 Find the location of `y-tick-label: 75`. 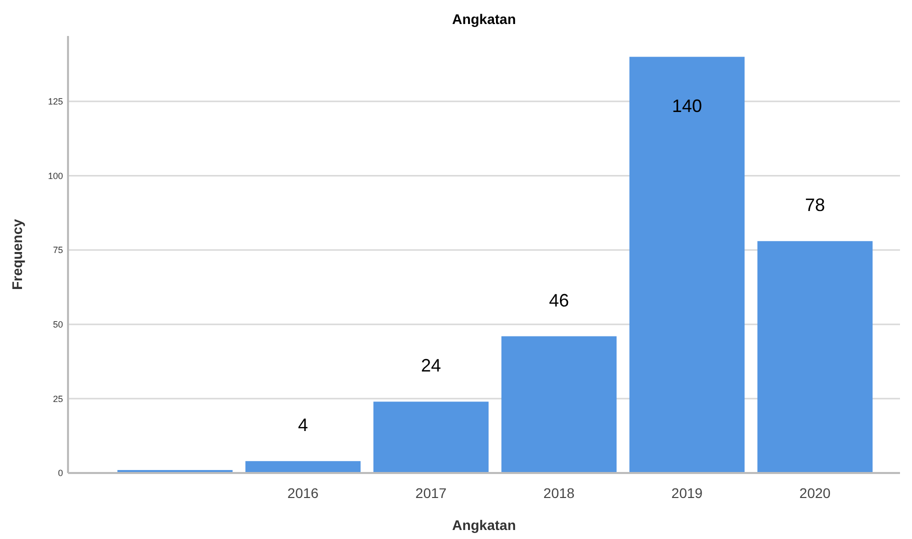

y-tick-label: 75 is located at coordinates (57, 250).